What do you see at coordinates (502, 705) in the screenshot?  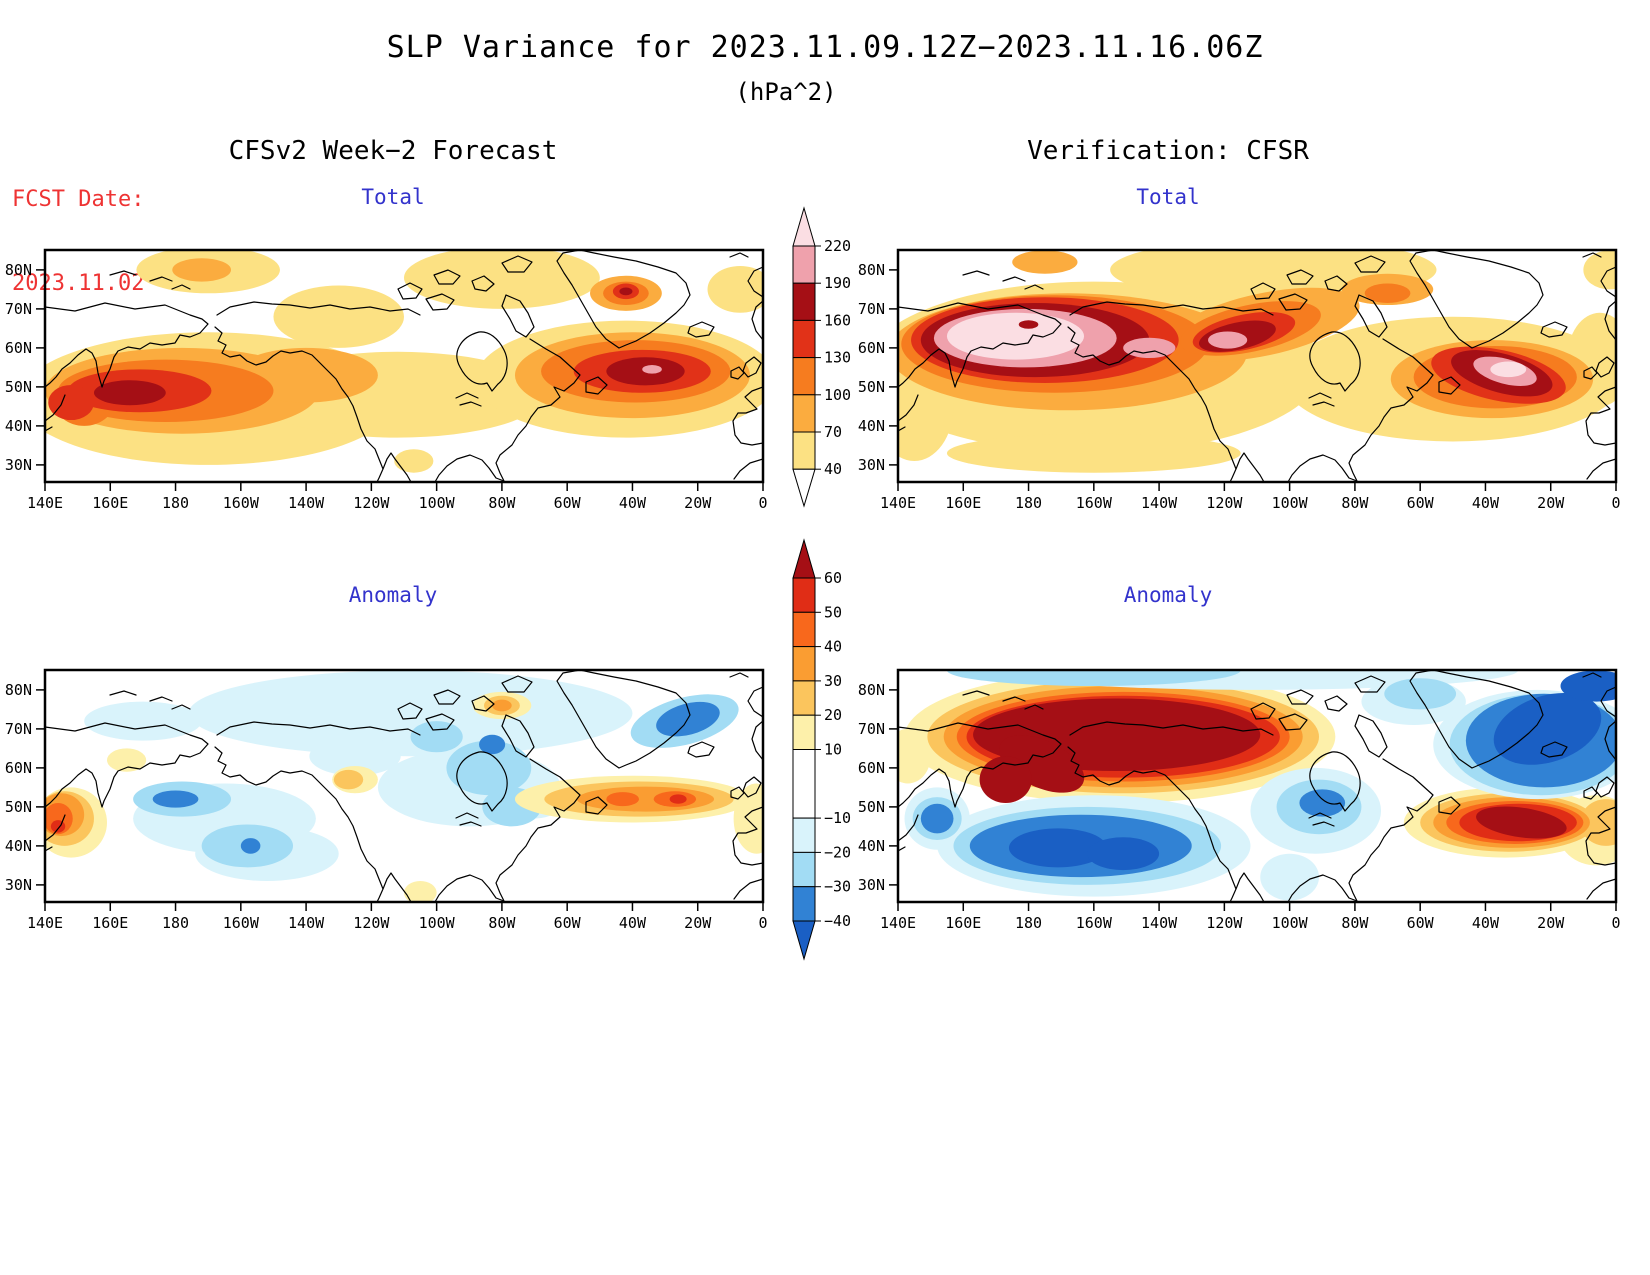 I see `contour-region-p3` at bounding box center [502, 705].